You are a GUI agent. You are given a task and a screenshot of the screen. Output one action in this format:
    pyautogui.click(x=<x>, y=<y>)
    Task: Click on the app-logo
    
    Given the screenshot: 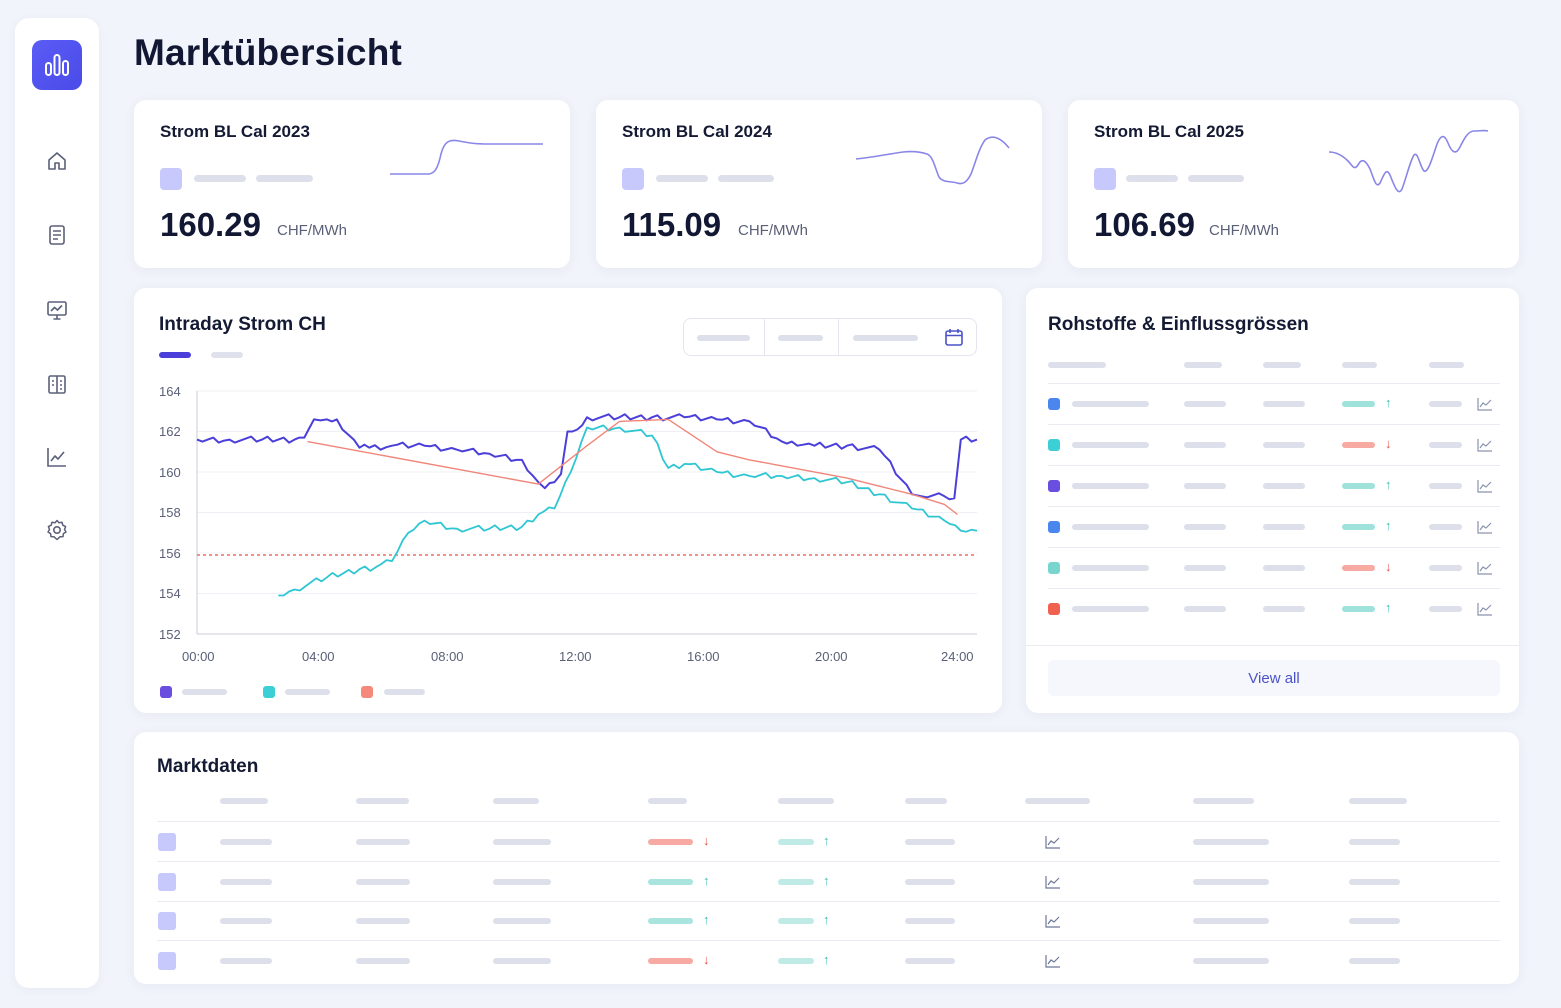 What is the action you would take?
    pyautogui.click(x=57, y=65)
    